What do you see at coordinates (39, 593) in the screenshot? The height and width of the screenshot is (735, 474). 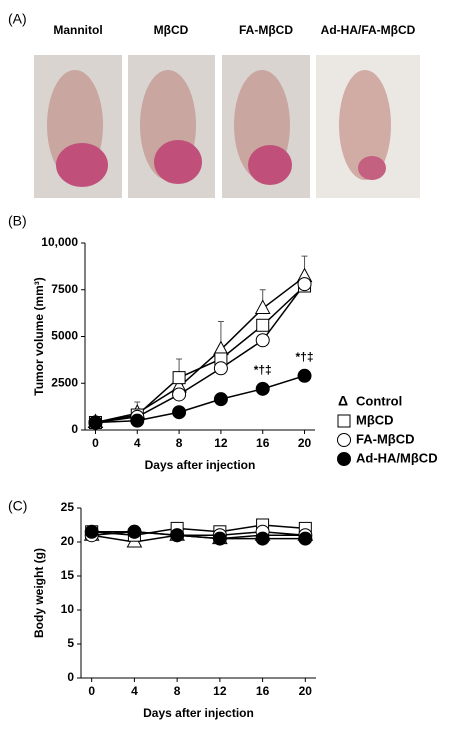 I see `y-axis-label: Body weight (g)` at bounding box center [39, 593].